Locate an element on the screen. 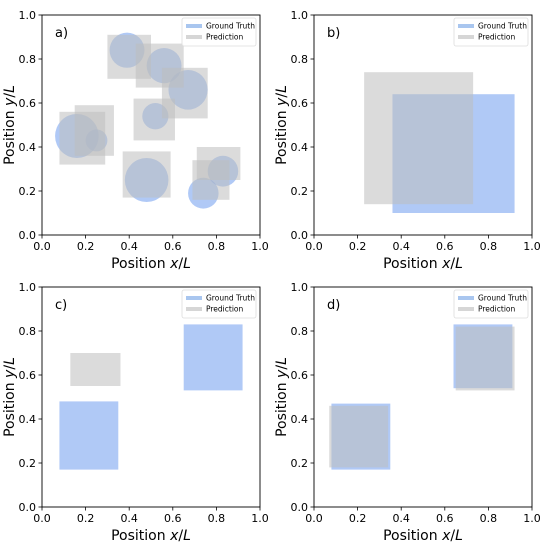  panel-label: a) is located at coordinates (61, 33).